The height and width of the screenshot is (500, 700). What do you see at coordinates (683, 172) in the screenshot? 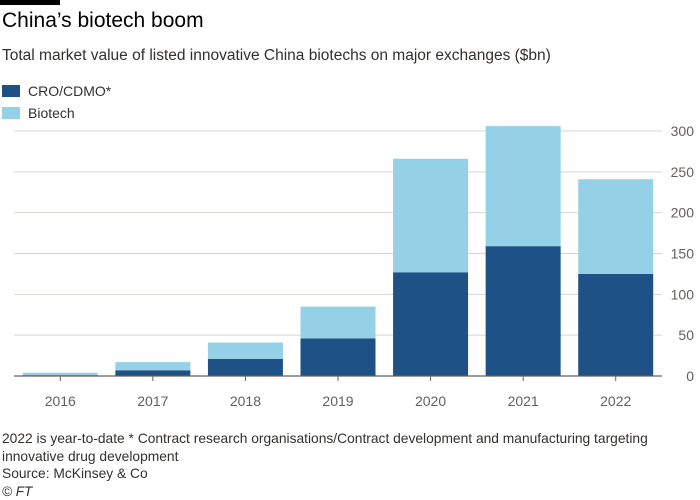
I see `y-tick-label: 250` at bounding box center [683, 172].